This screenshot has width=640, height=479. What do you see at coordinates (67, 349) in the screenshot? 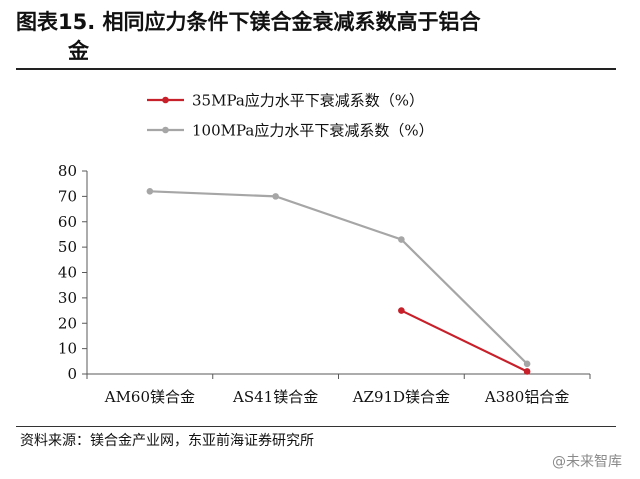
I see `y-tick-label: 10` at bounding box center [67, 349].